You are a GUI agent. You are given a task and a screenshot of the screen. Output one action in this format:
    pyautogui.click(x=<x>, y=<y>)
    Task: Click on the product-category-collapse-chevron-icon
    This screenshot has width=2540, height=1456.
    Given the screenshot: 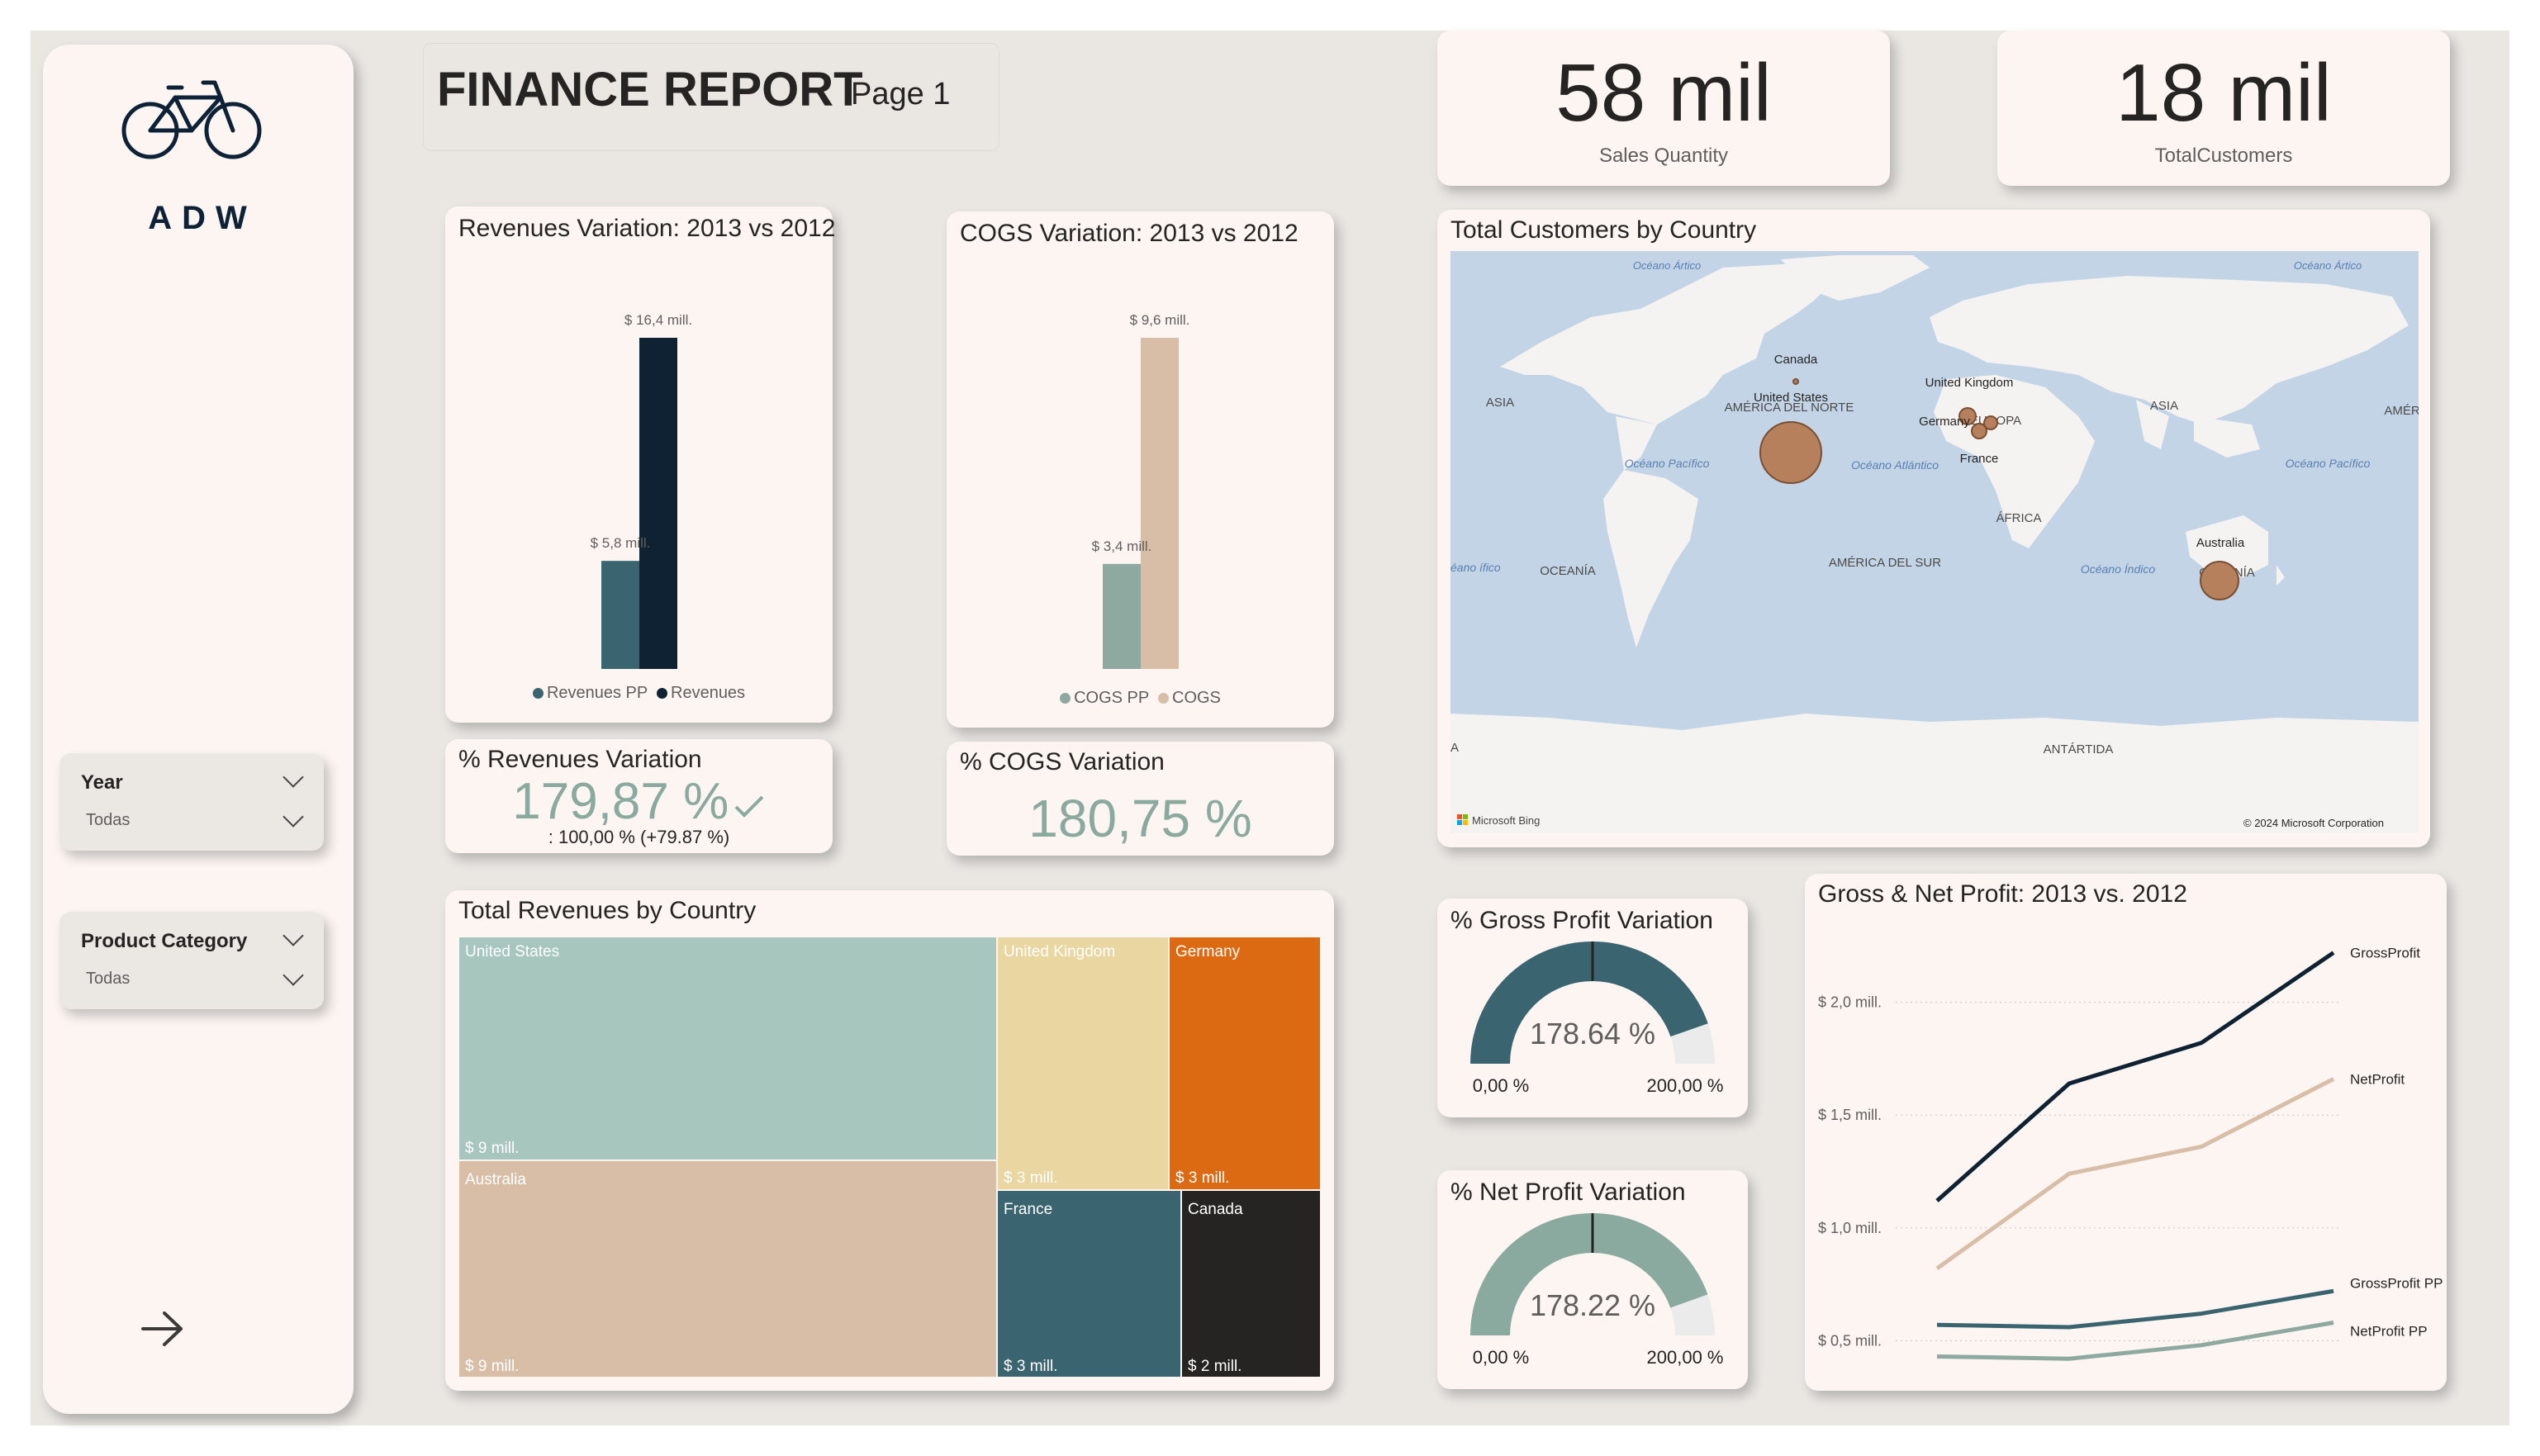 What is the action you would take?
    pyautogui.click(x=293, y=935)
    